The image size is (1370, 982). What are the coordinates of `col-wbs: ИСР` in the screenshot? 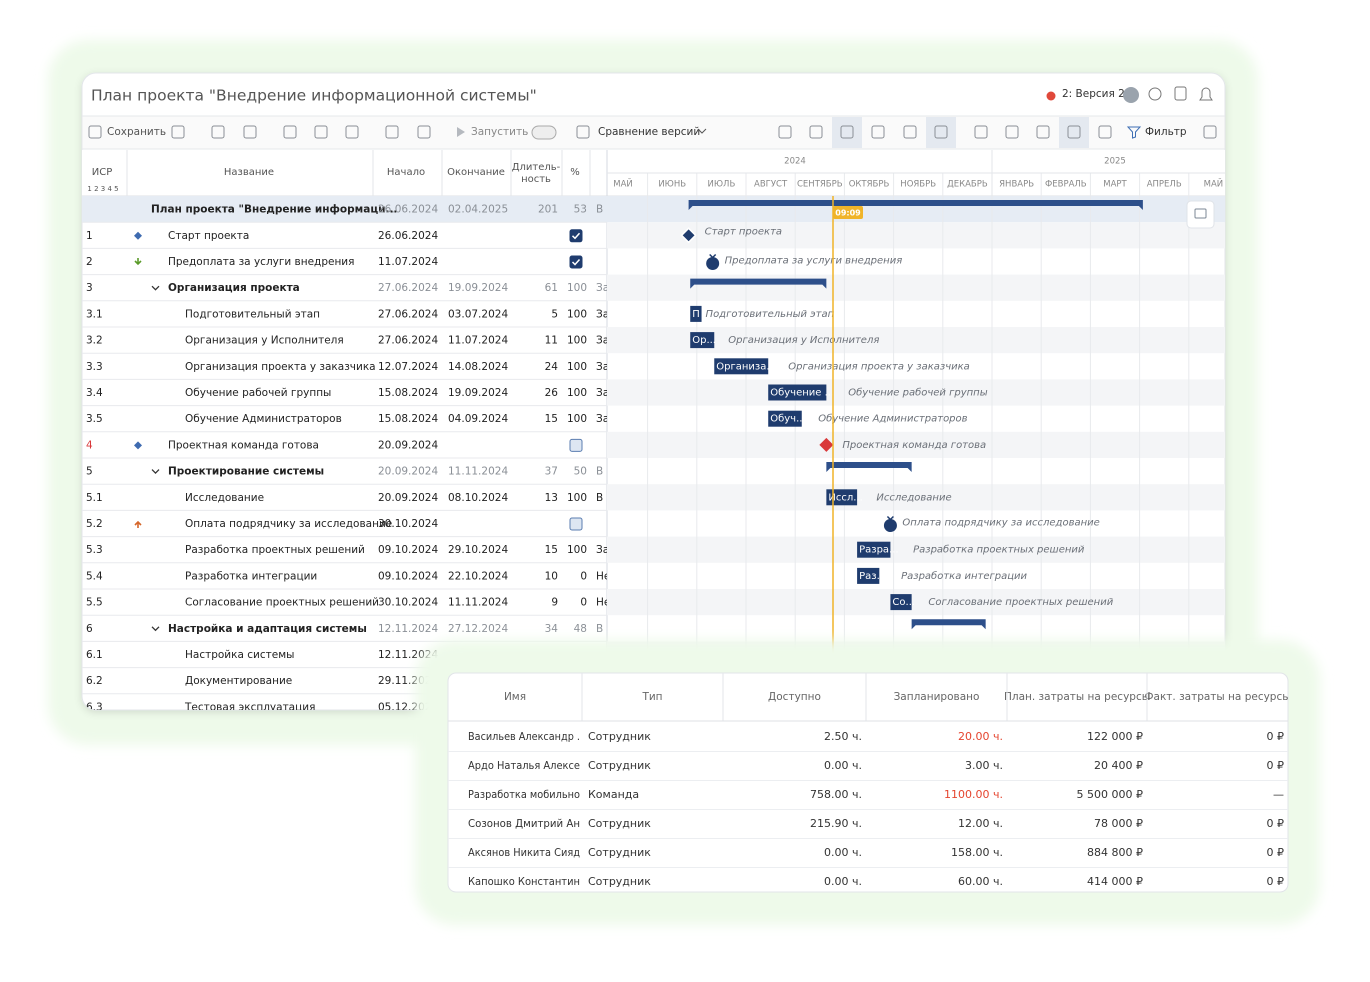 It's located at (102, 172).